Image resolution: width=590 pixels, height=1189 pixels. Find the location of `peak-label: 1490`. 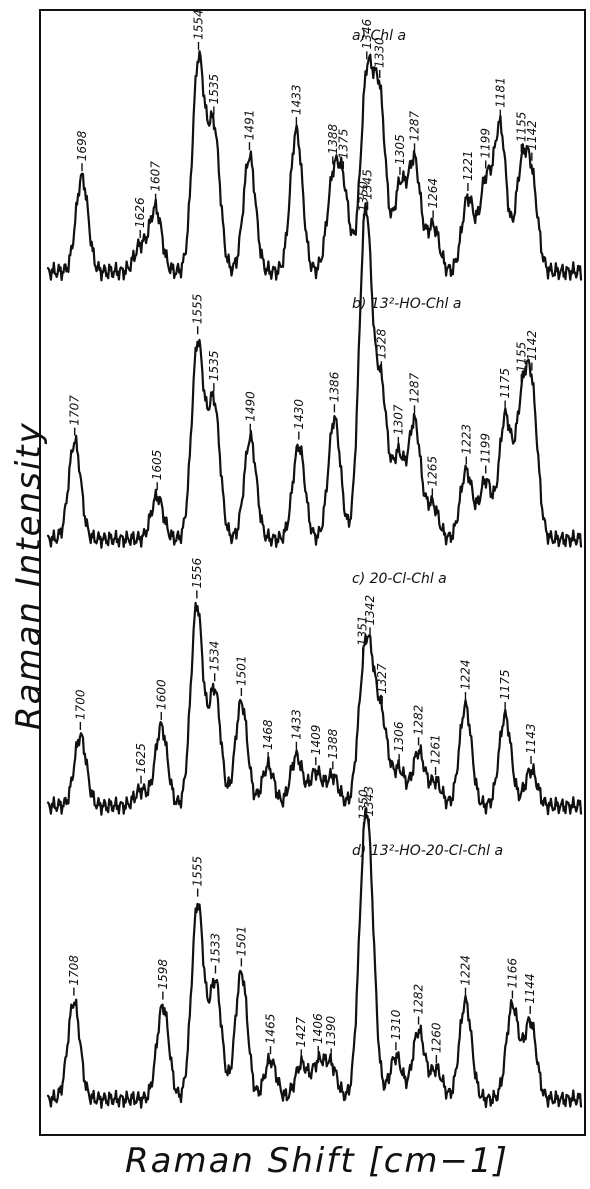

peak-label: 1490 is located at coordinates (250, 406).